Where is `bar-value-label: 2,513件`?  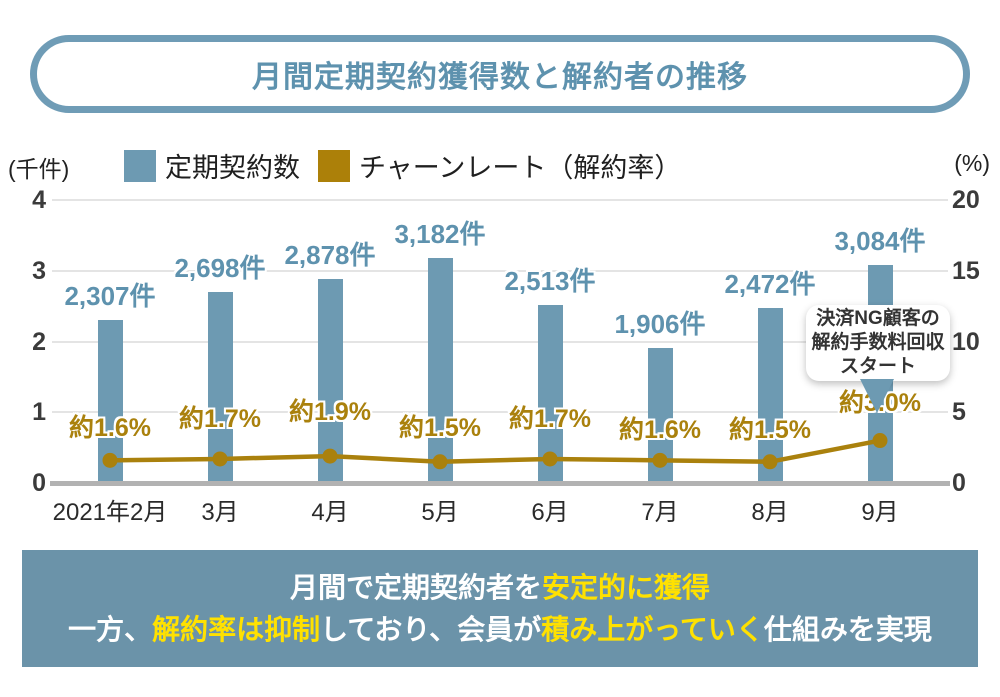 bar-value-label: 2,513件 is located at coordinates (550, 281).